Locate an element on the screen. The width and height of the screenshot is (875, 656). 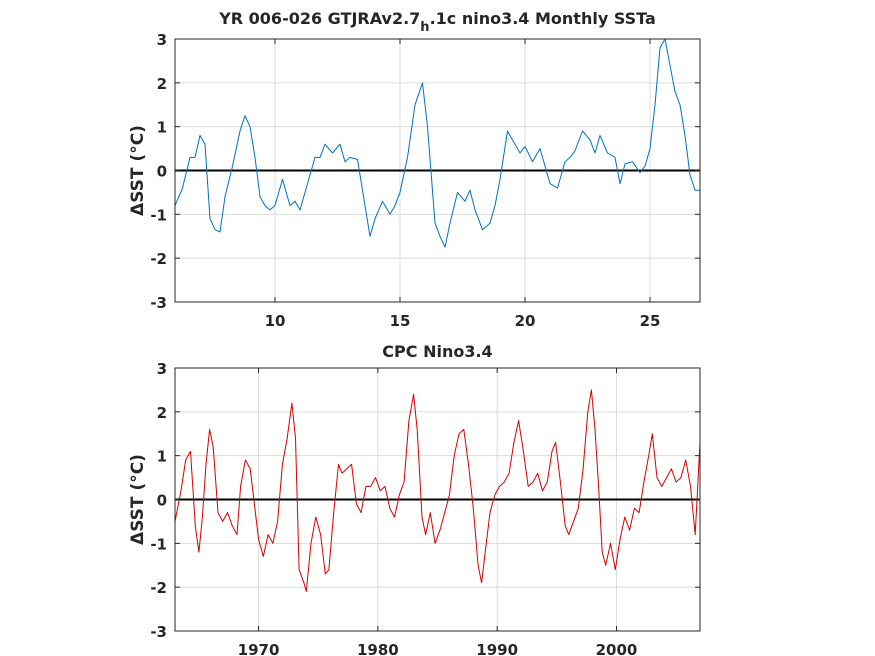
x-tick-label: 1970 is located at coordinates (259, 648).